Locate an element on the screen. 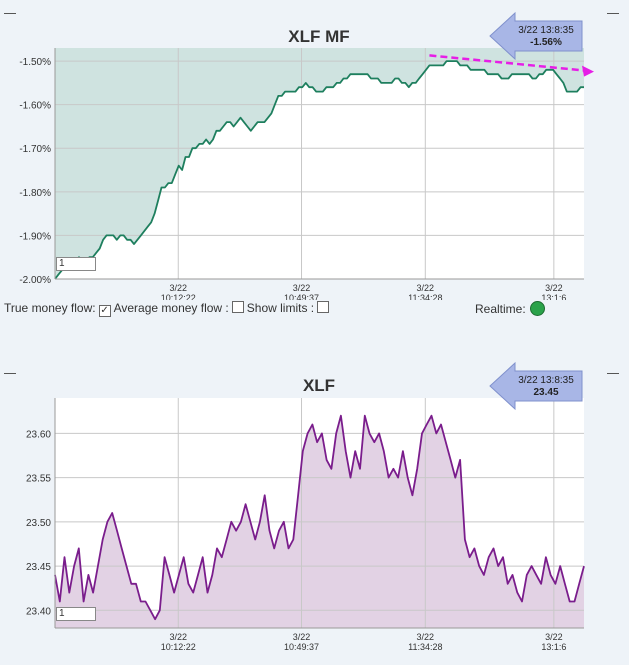  avg-mf-label: Average money flow : is located at coordinates (171, 308).